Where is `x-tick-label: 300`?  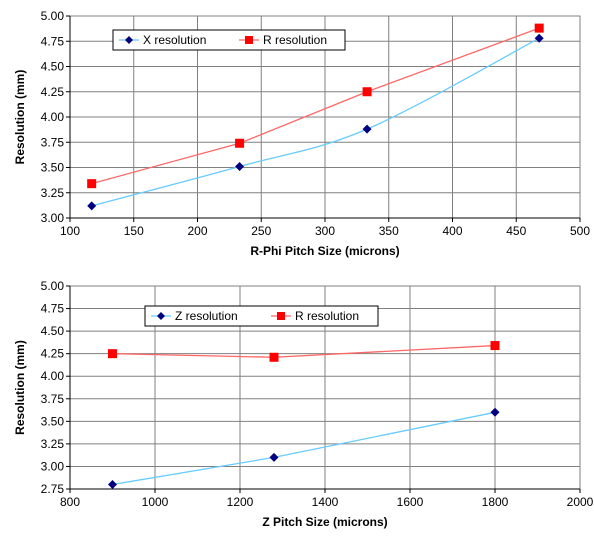 x-tick-label: 300 is located at coordinates (325, 231).